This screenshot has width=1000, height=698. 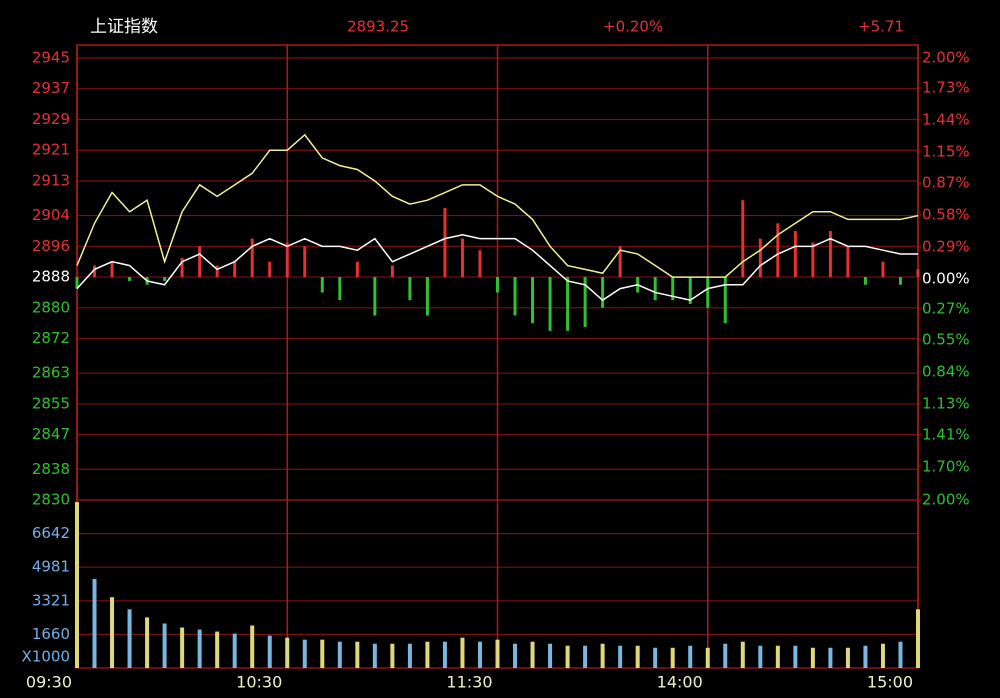 What do you see at coordinates (946, 214) in the screenshot?
I see `y2-tick-label: 0.58%` at bounding box center [946, 214].